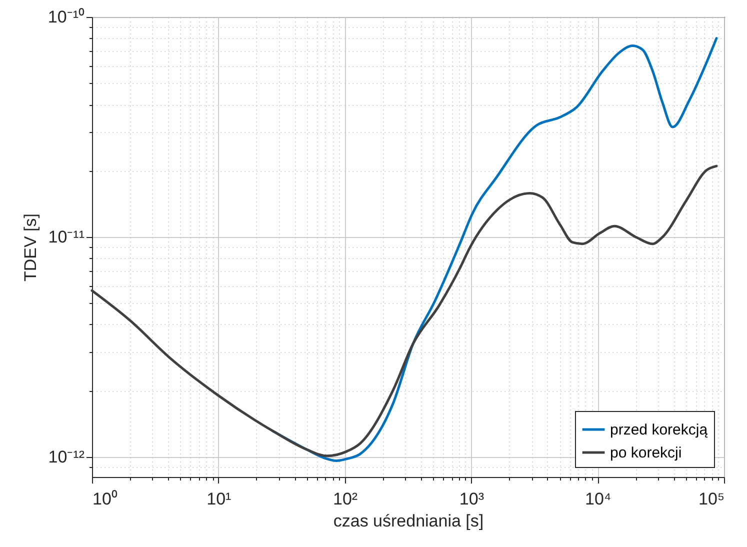 The width and height of the screenshot is (747, 547). What do you see at coordinates (66, 236) in the screenshot?
I see `y-tick-label: 10⁻¹¹` at bounding box center [66, 236].